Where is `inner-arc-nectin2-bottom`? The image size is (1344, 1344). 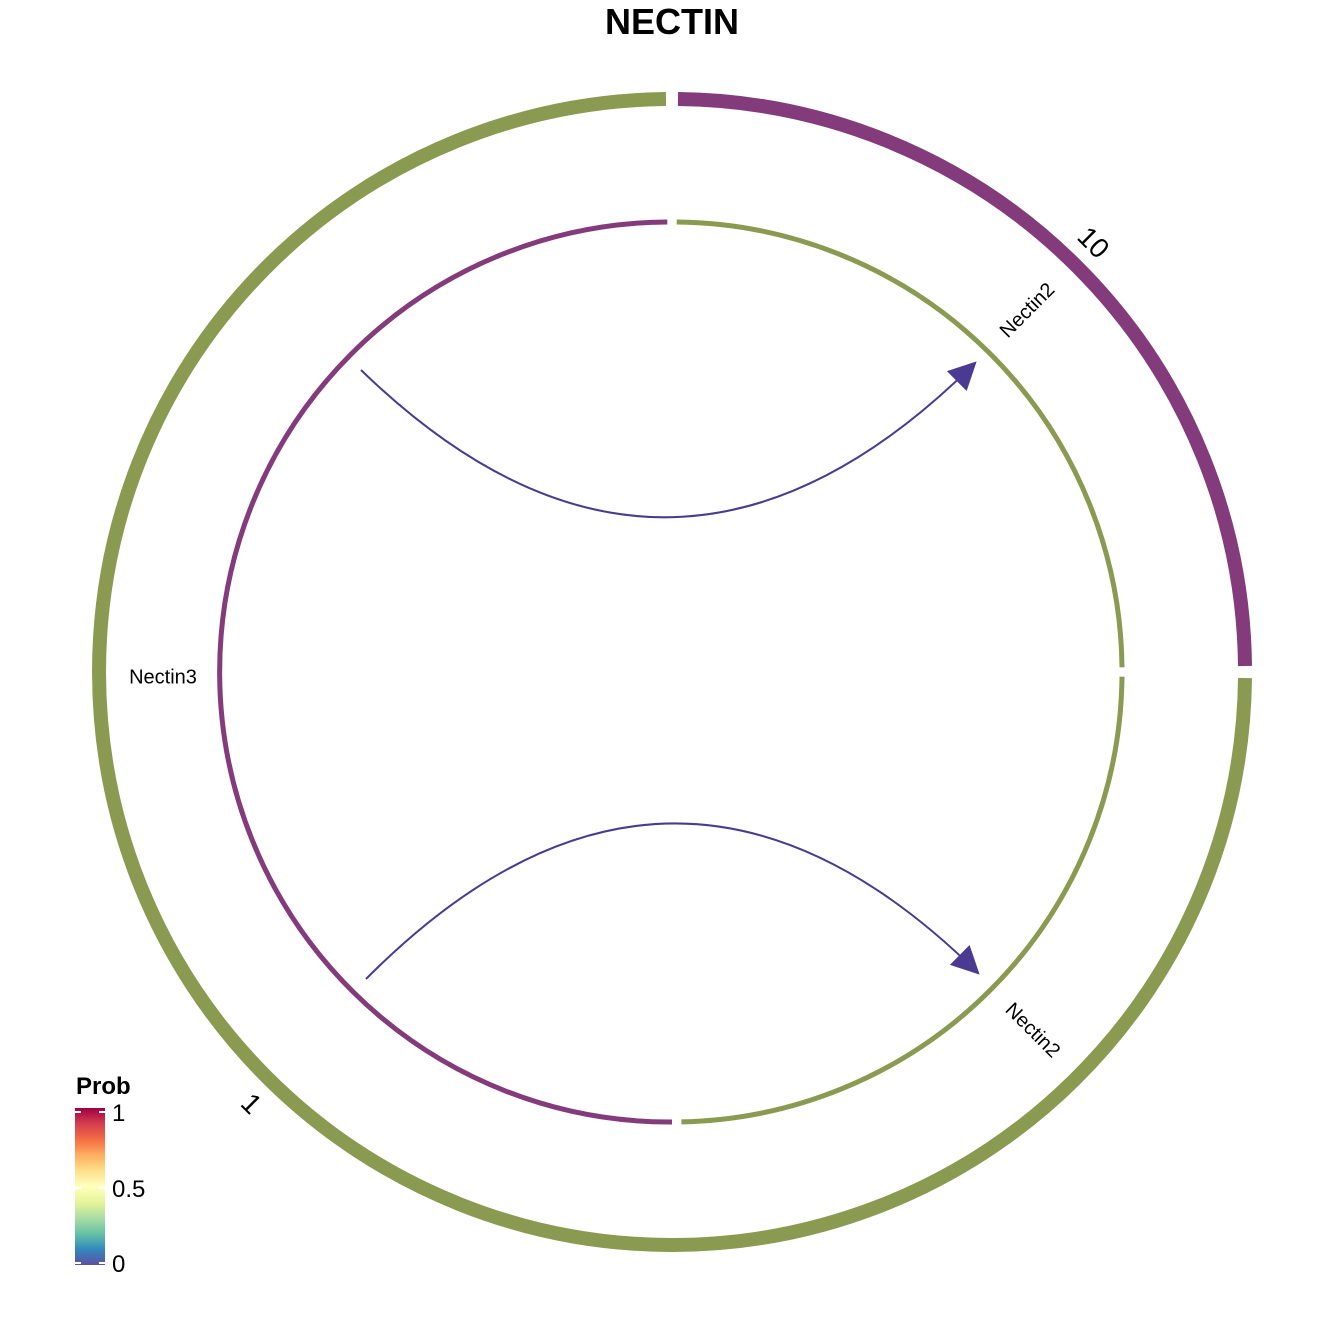 inner-arc-nectin2-bottom is located at coordinates (903, 900).